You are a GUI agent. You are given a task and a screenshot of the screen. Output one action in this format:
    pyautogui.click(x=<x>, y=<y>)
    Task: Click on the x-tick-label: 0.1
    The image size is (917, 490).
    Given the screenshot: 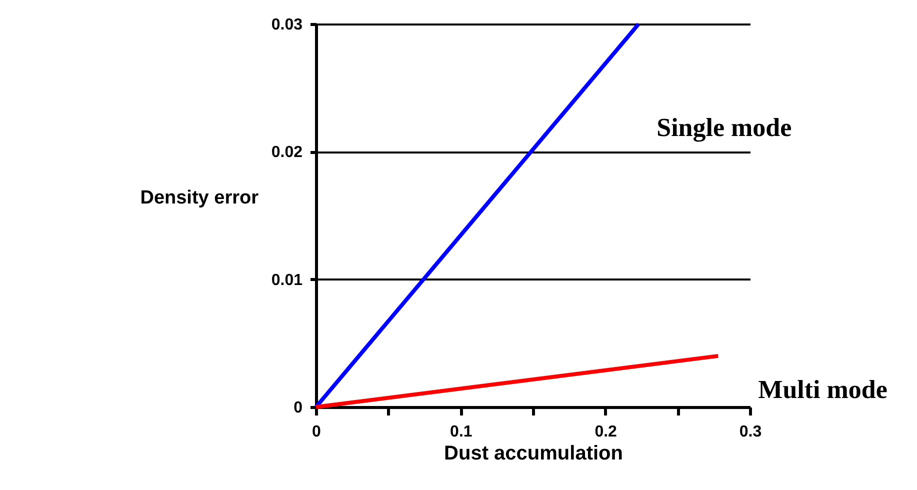 What is the action you would take?
    pyautogui.click(x=461, y=432)
    